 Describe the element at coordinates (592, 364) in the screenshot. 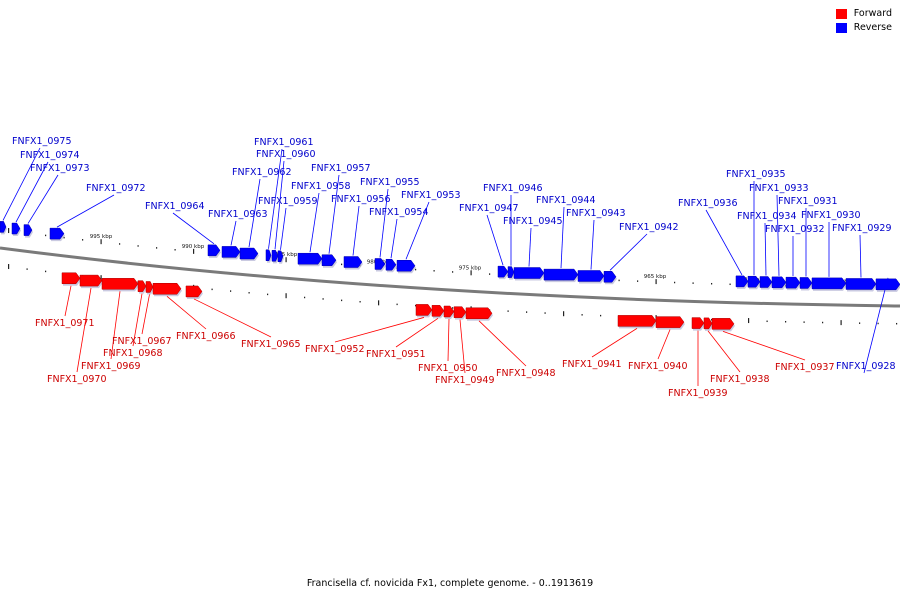

I see `gene-label-fnfx1_0941: FNFX1_0941` at that location.